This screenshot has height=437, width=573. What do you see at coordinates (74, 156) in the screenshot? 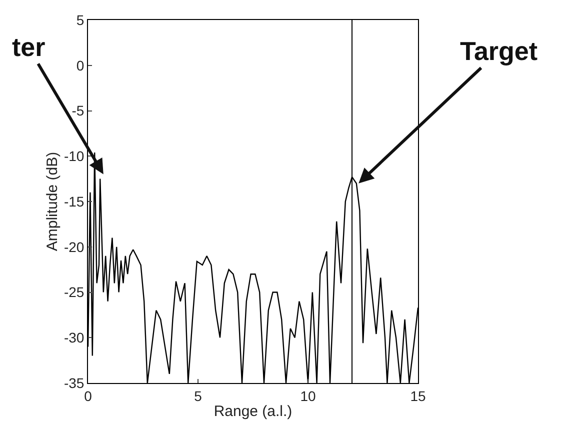
I see `y-tick-label: -10` at bounding box center [74, 156].